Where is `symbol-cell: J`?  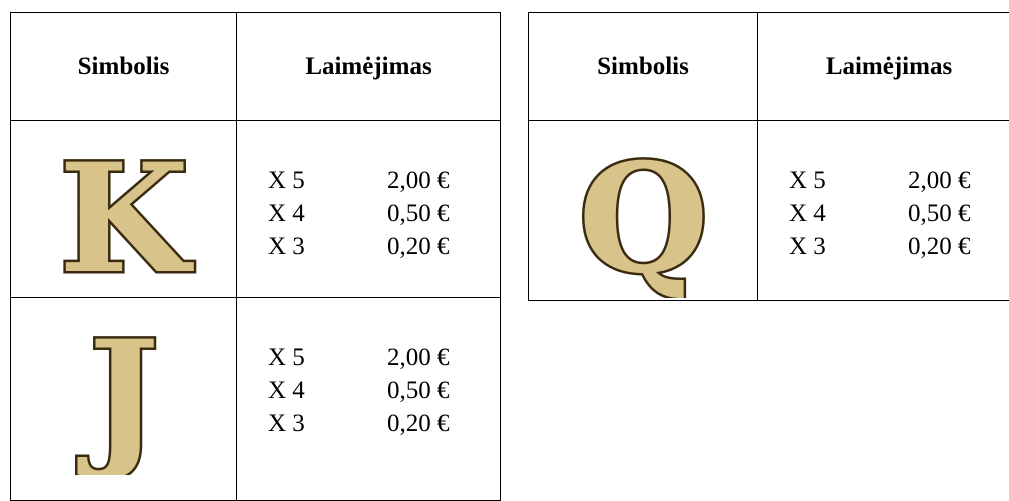
symbol-cell: J is located at coordinates (123, 399).